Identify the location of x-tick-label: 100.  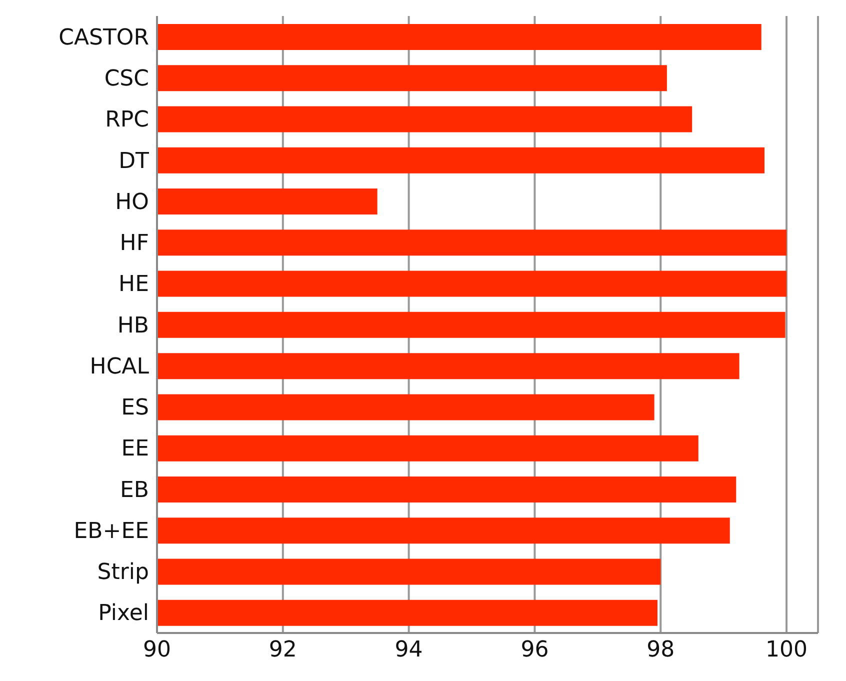
(787, 650).